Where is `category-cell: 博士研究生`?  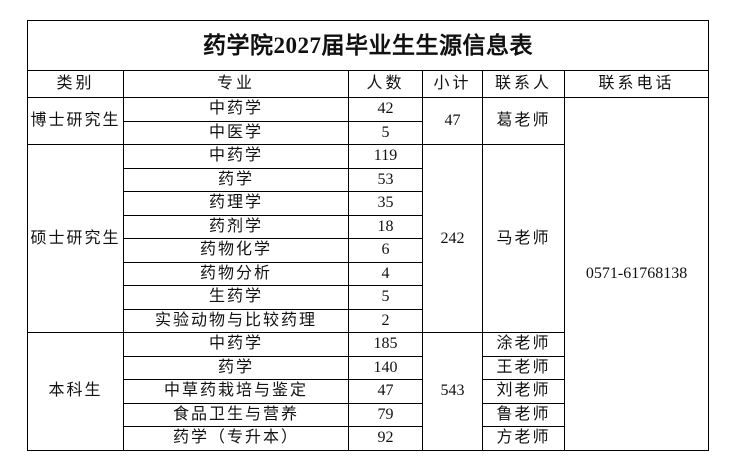 category-cell: 博士研究生 is located at coordinates (75, 121).